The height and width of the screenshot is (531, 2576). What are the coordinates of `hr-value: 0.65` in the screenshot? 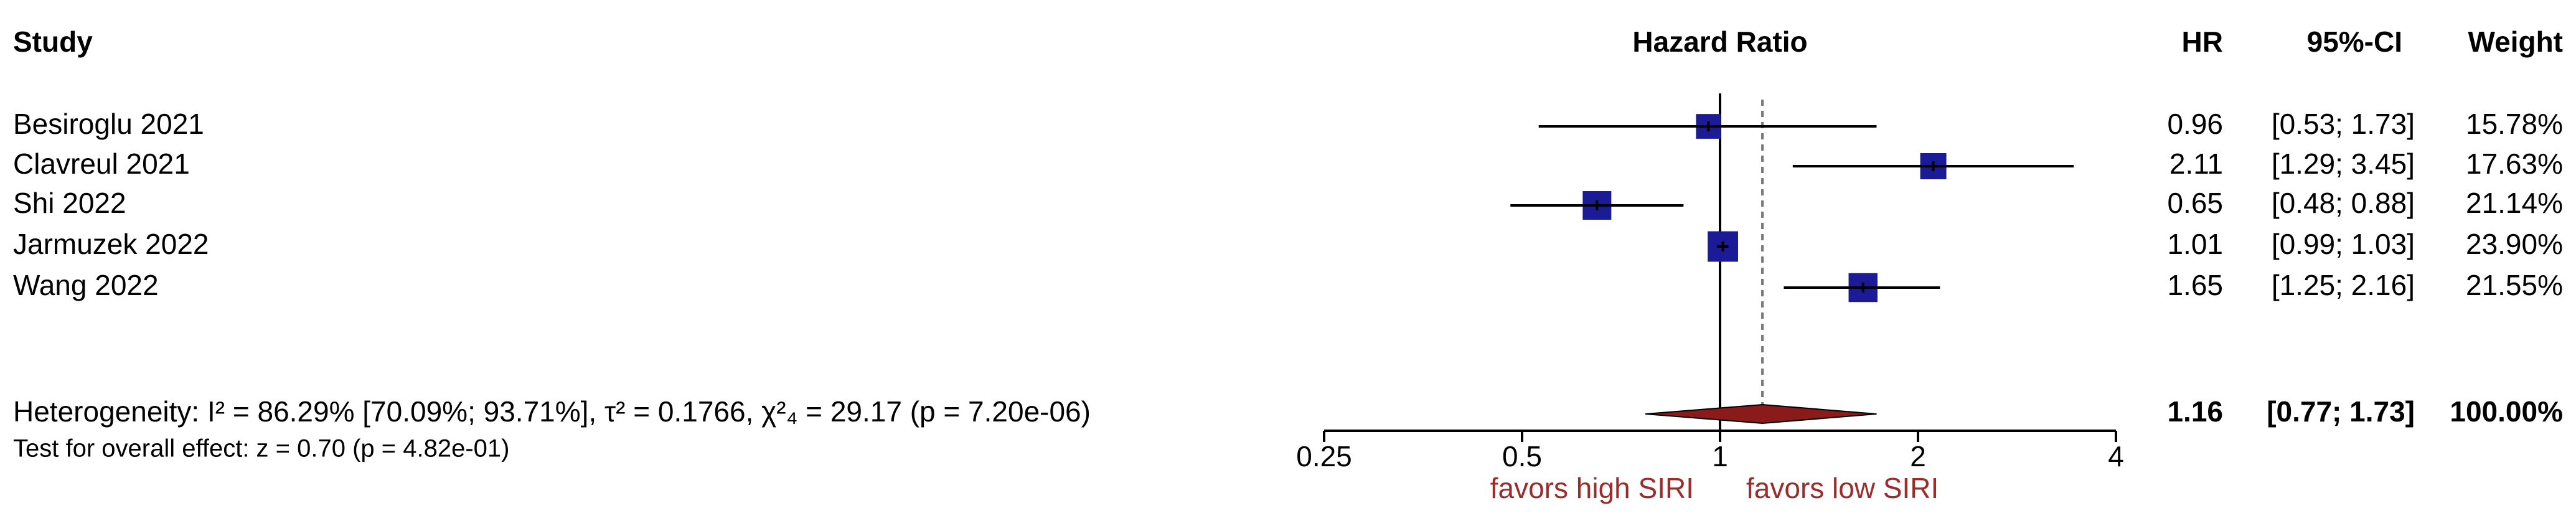 It's located at (2195, 203).